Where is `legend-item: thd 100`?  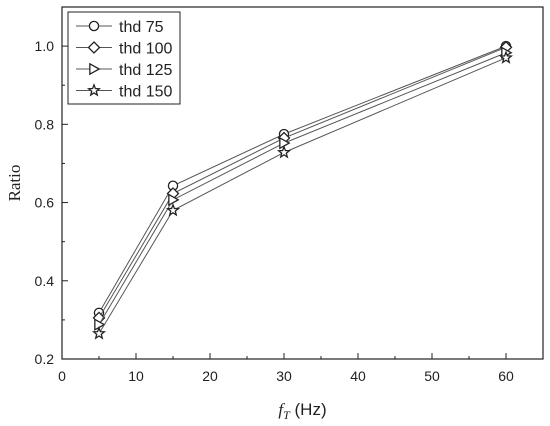 legend-item: thd 100 is located at coordinates (124, 49).